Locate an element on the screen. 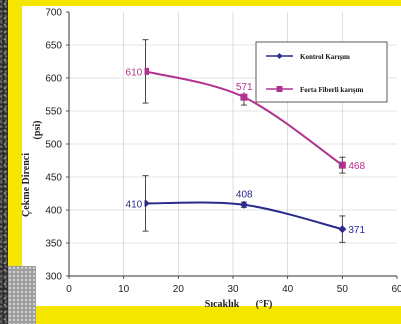  y-tick-label: 550 is located at coordinates (53, 112).